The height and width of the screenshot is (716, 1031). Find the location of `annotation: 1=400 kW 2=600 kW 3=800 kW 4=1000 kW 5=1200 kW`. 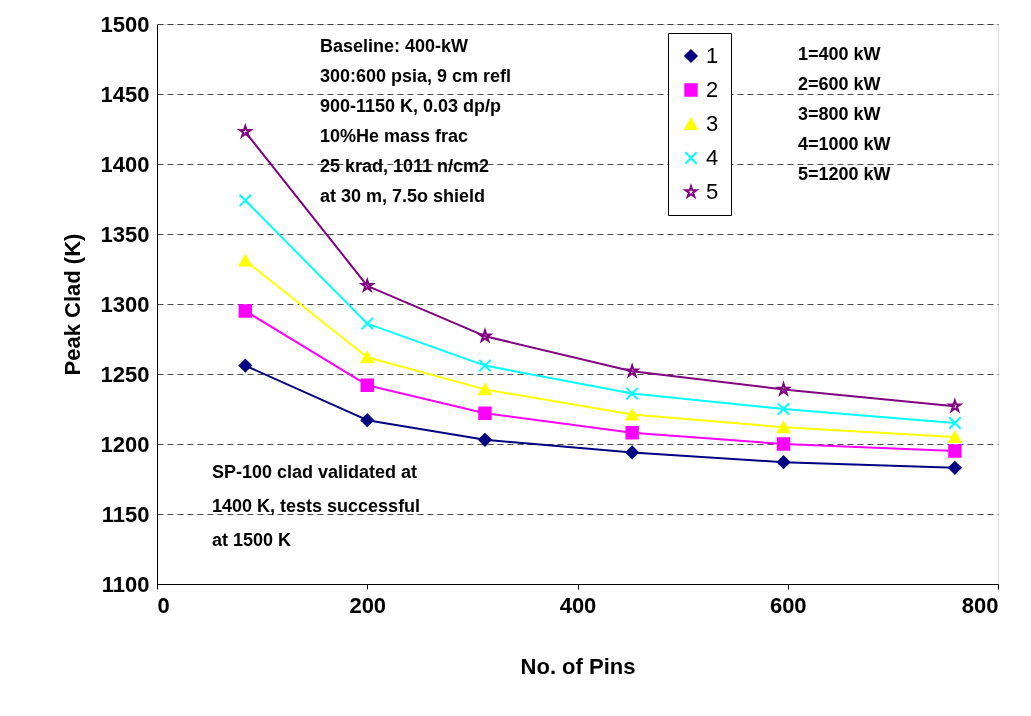

annotation: 1=400 kW 2=600 kW 3=800 kW 4=1000 kW 5=1200 kW is located at coordinates (844, 114).